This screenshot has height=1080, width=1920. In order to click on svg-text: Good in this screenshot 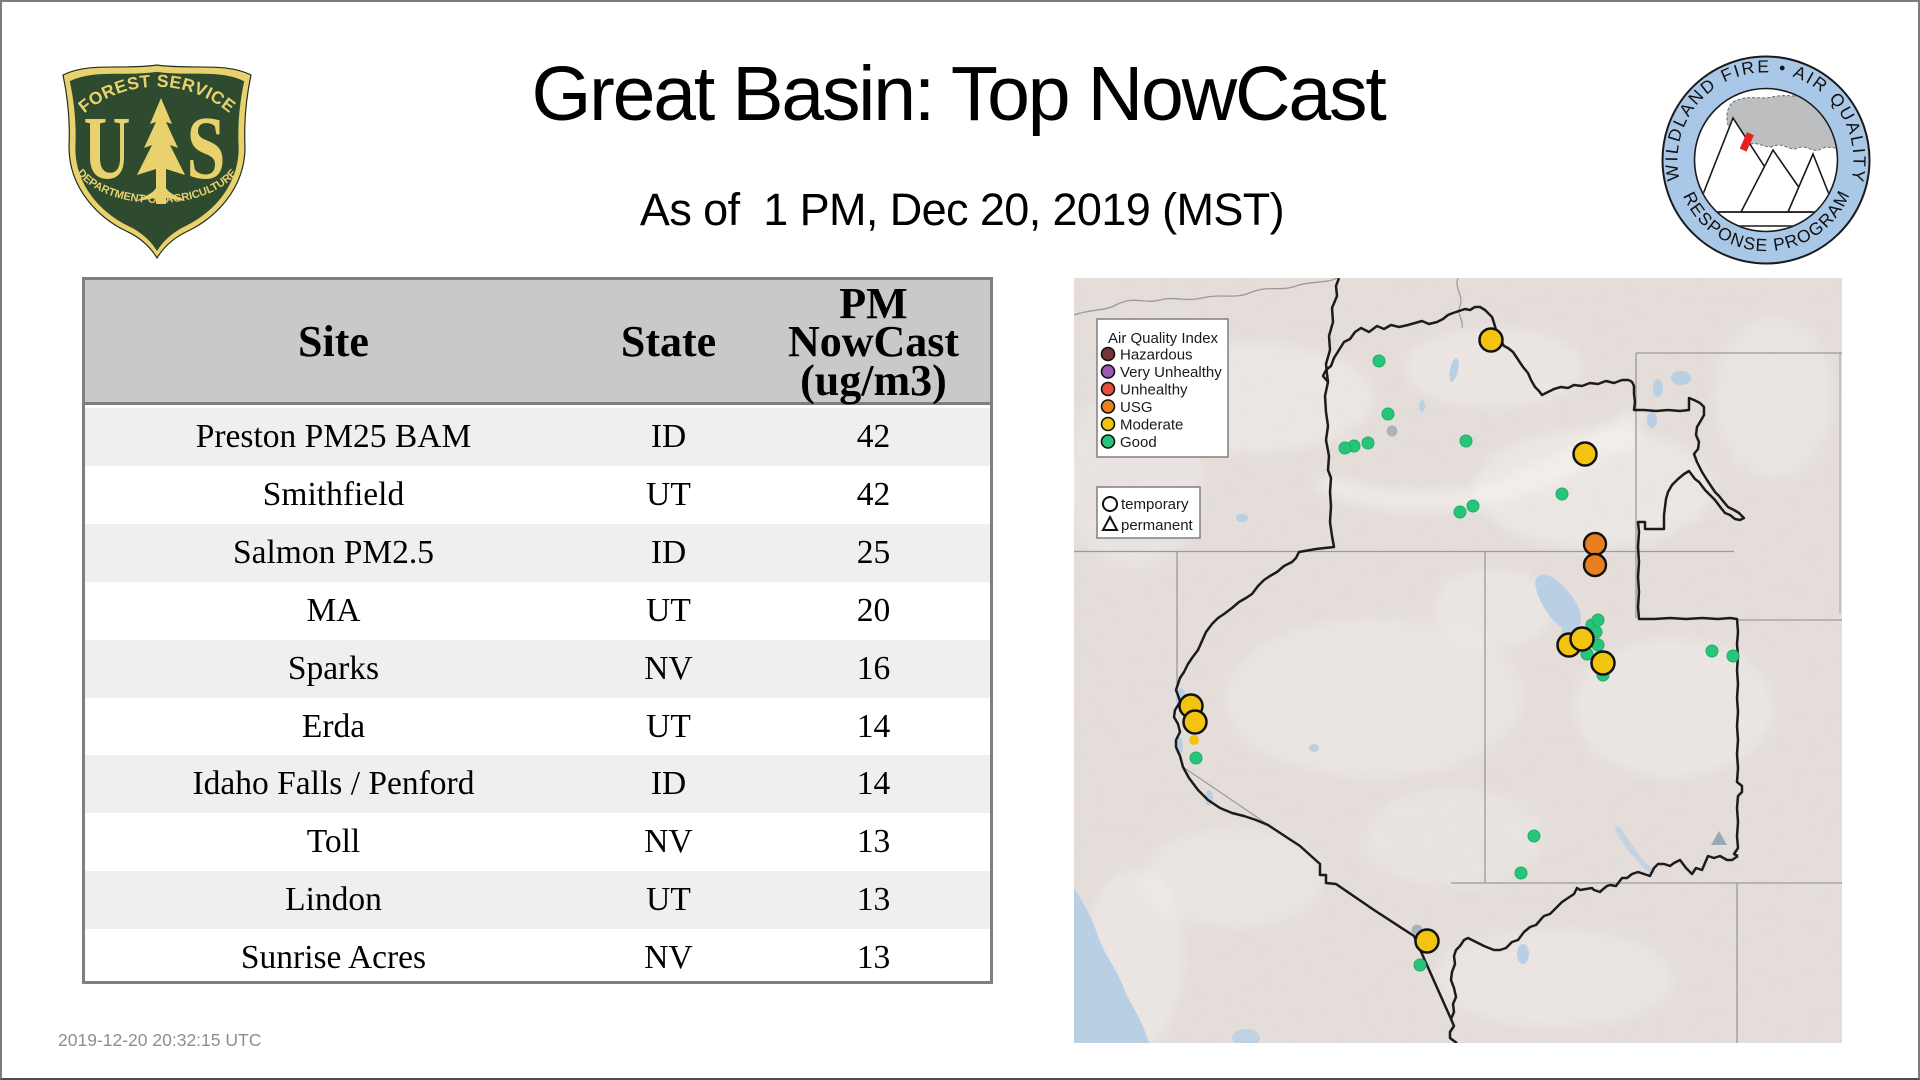, I will do `click(1138, 442)`.